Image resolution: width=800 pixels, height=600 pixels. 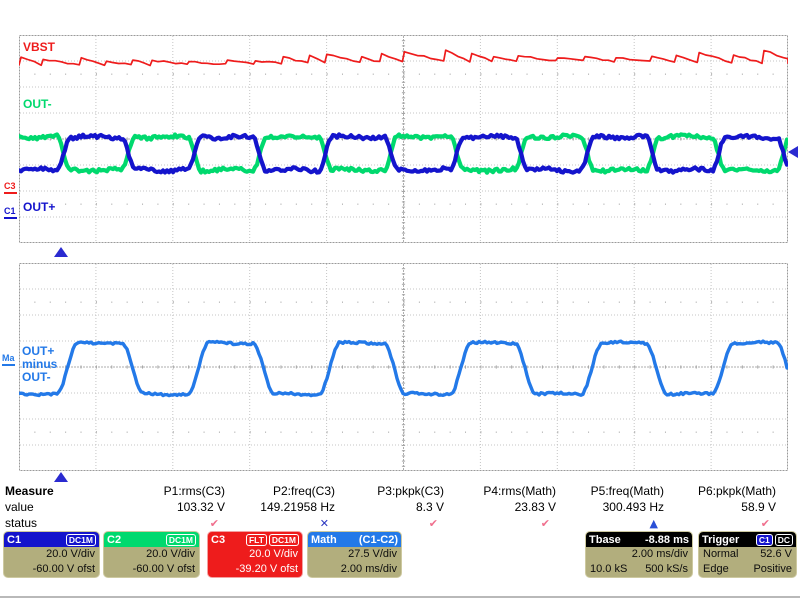 I want to click on channel-box-c1: C1 DC1M 20.0 V/div -60.00 V ofst, so click(x=51, y=554).